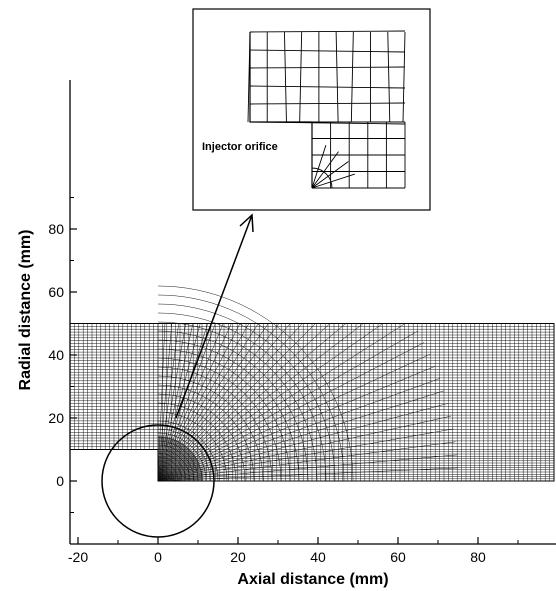  I want to click on inset-panel: Injector orifice, so click(311, 109).